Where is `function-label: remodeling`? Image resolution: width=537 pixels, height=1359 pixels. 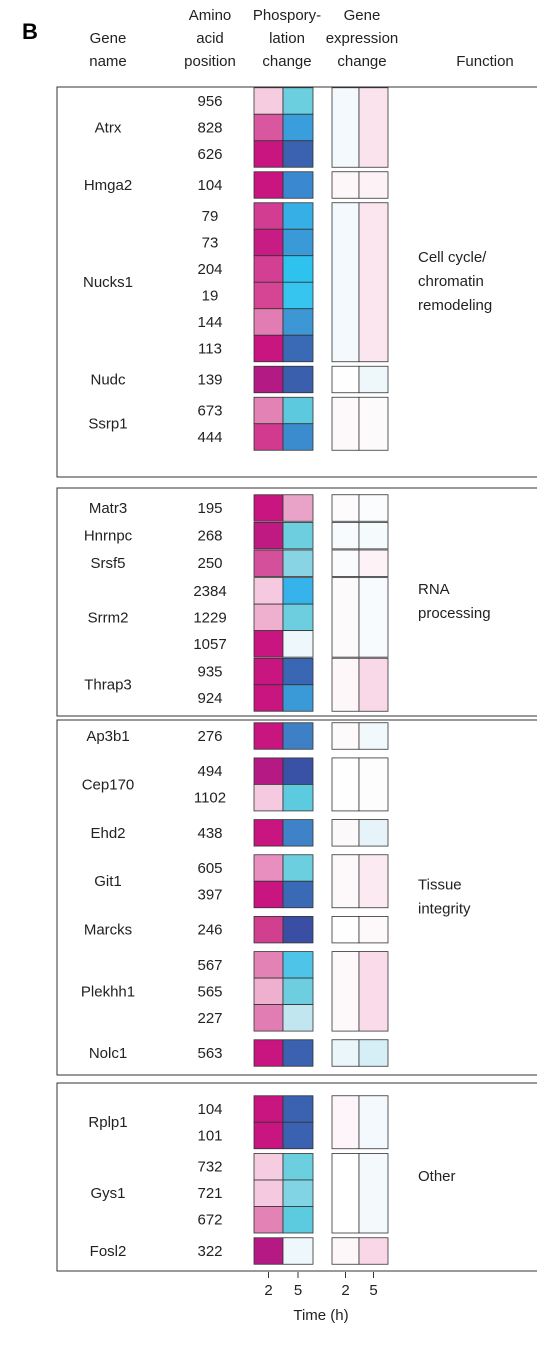 function-label: remodeling is located at coordinates (455, 305).